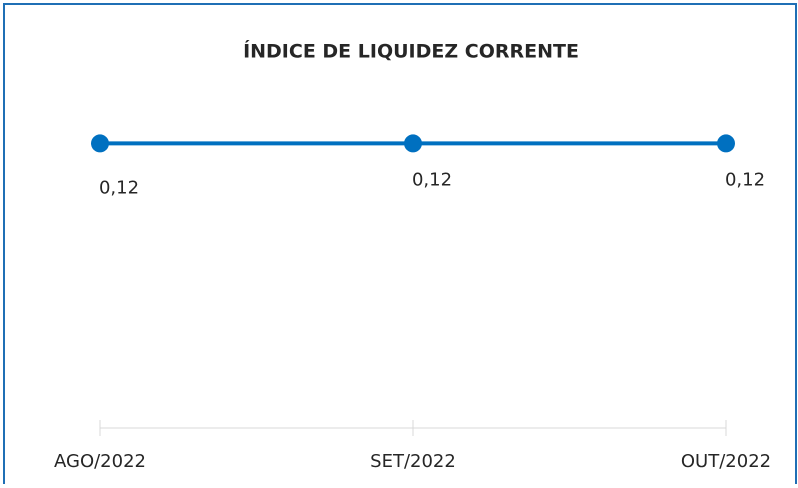 Image resolution: width=798 pixels, height=488 pixels. I want to click on x-tick-label: SET/2022, so click(413, 461).